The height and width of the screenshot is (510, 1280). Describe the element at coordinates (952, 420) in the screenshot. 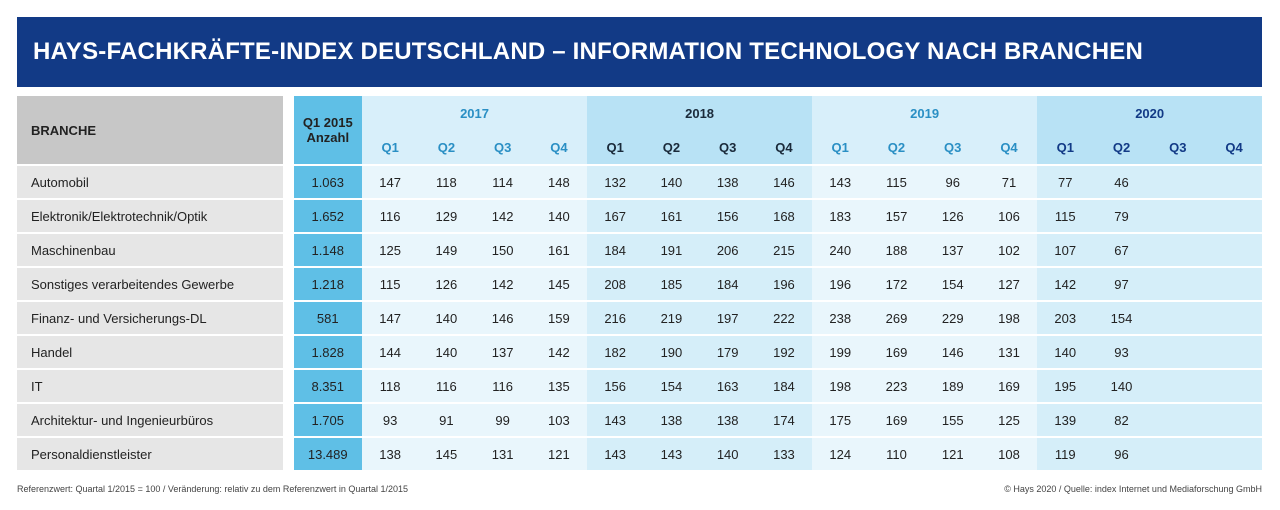

I see `index-value-cell: 155` at that location.